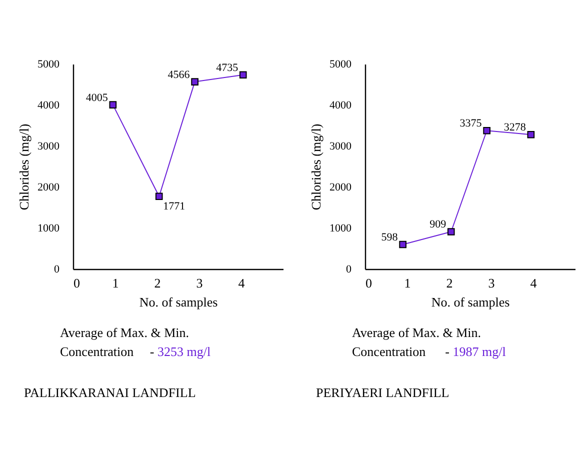  I want to click on data-label: 598, so click(389, 237).